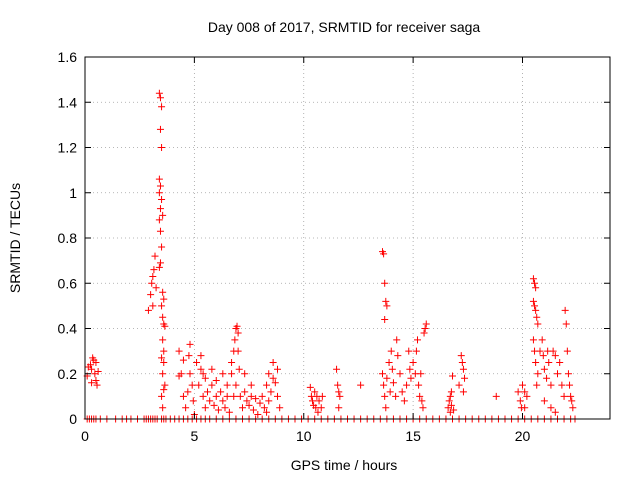 This screenshot has height=480, width=640. I want to click on y-tick-label: 0, so click(73, 419).